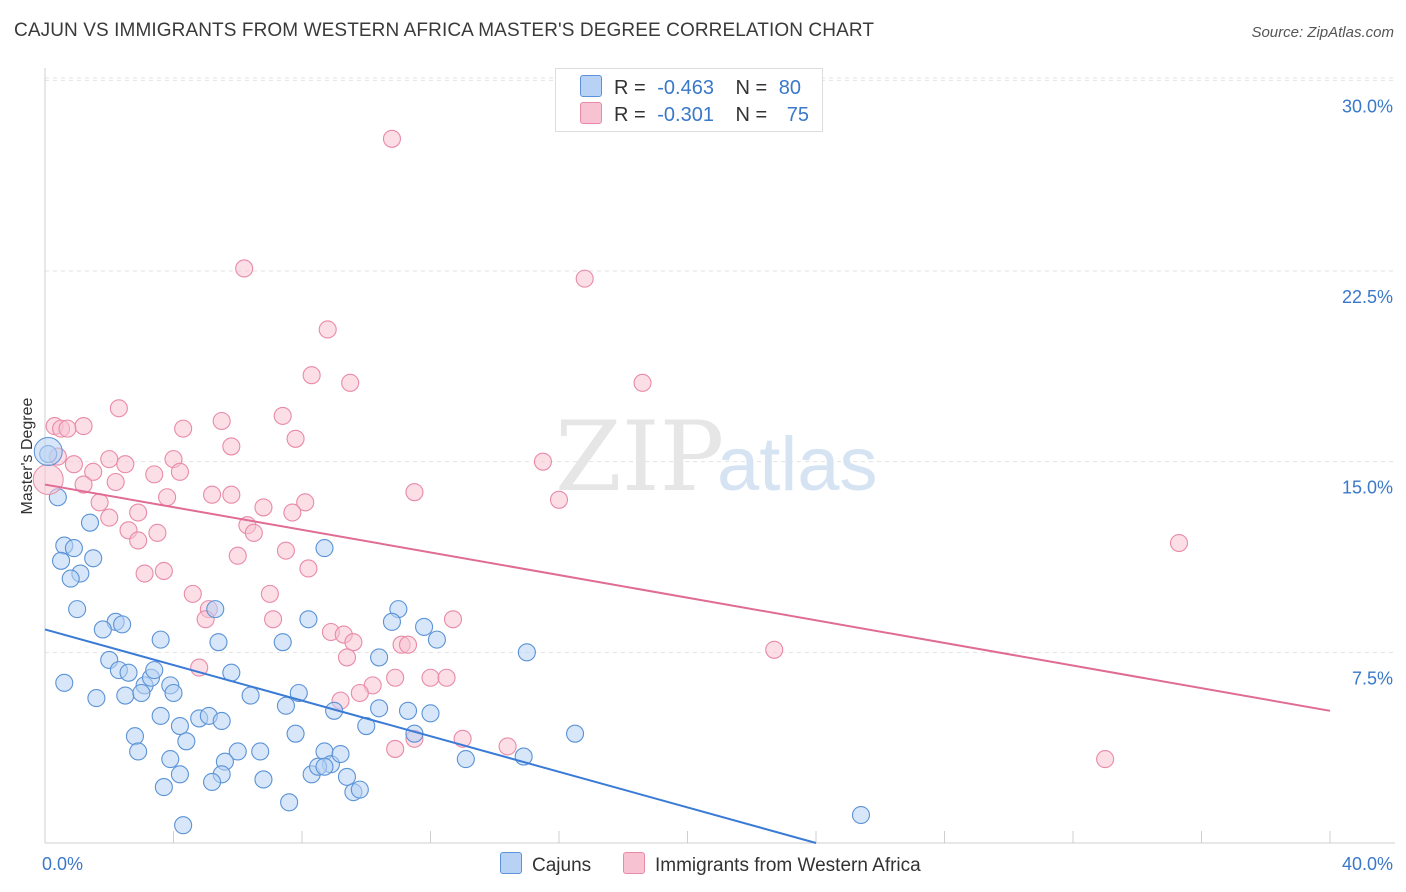  What do you see at coordinates (685, 115) in the screenshot?
I see `legend-r-value: -0.301` at bounding box center [685, 115].